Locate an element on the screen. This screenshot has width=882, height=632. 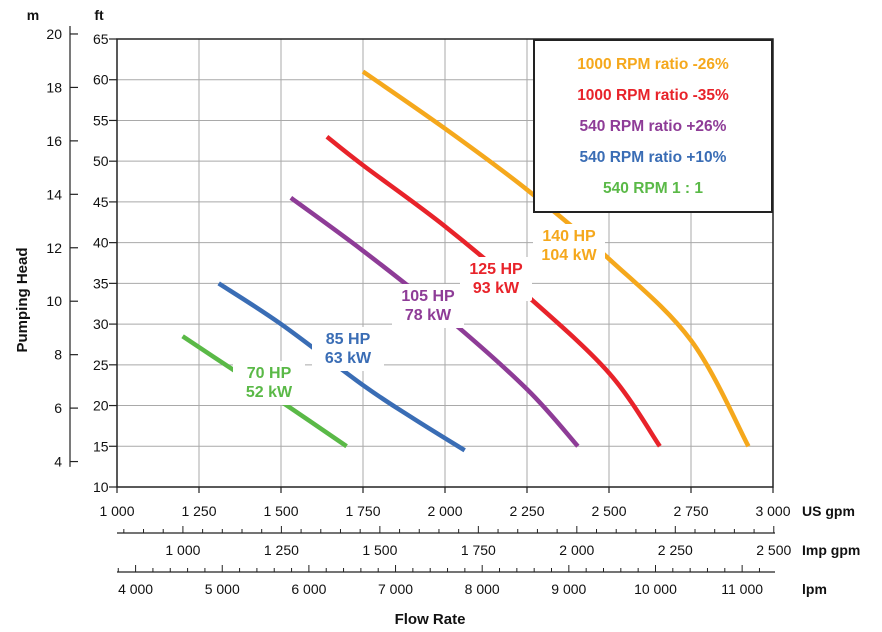
x-unit-lpm-label: lpm is located at coordinates (814, 589).